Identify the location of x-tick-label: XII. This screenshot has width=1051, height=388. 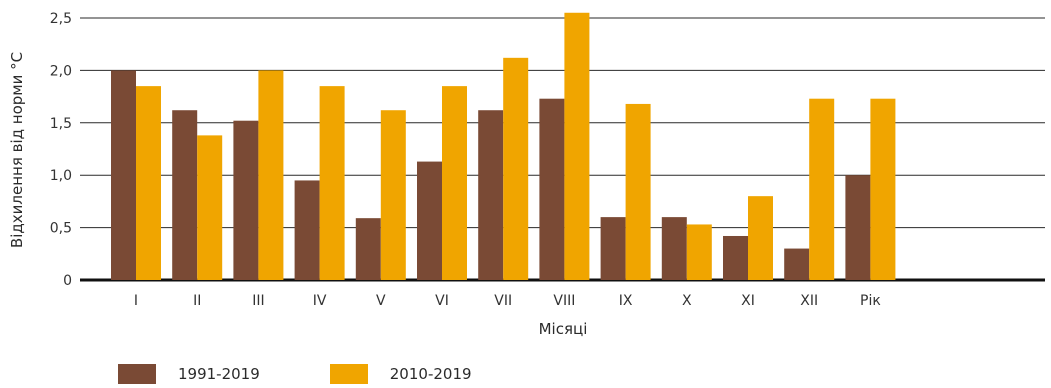
(809, 301).